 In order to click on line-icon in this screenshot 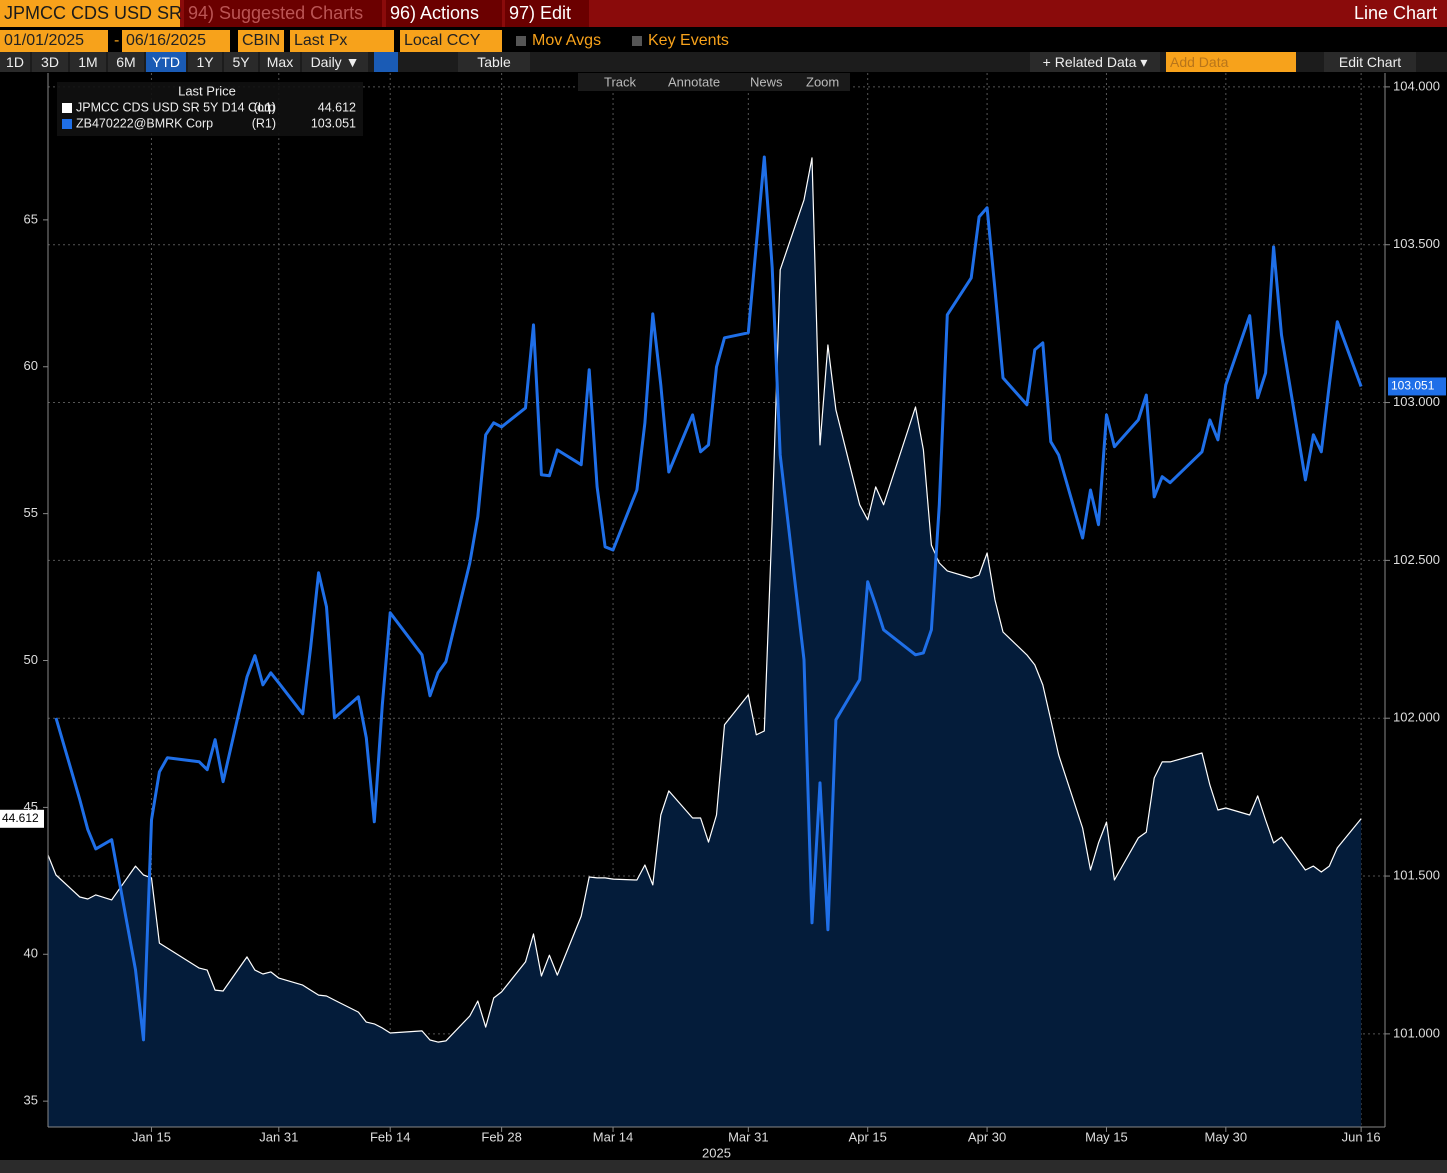, I will do `click(386, 62)`.